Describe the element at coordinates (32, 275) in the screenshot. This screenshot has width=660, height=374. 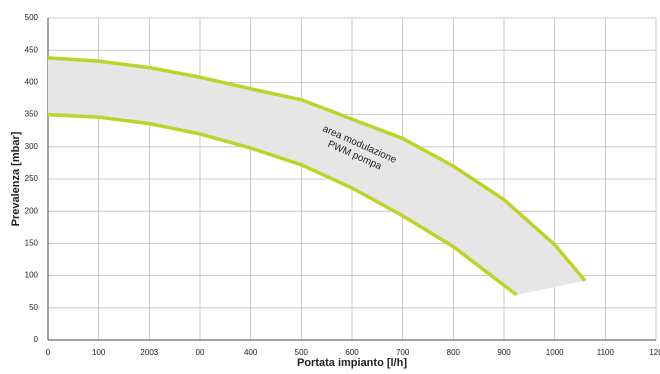
I see `y-tick-label: 100` at that location.